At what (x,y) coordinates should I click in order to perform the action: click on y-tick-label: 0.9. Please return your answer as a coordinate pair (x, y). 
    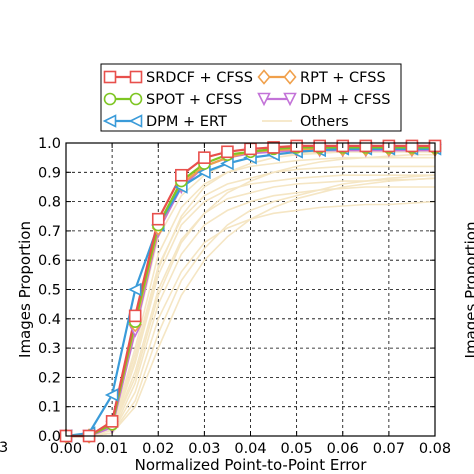
    Looking at the image, I should click on (49, 173).